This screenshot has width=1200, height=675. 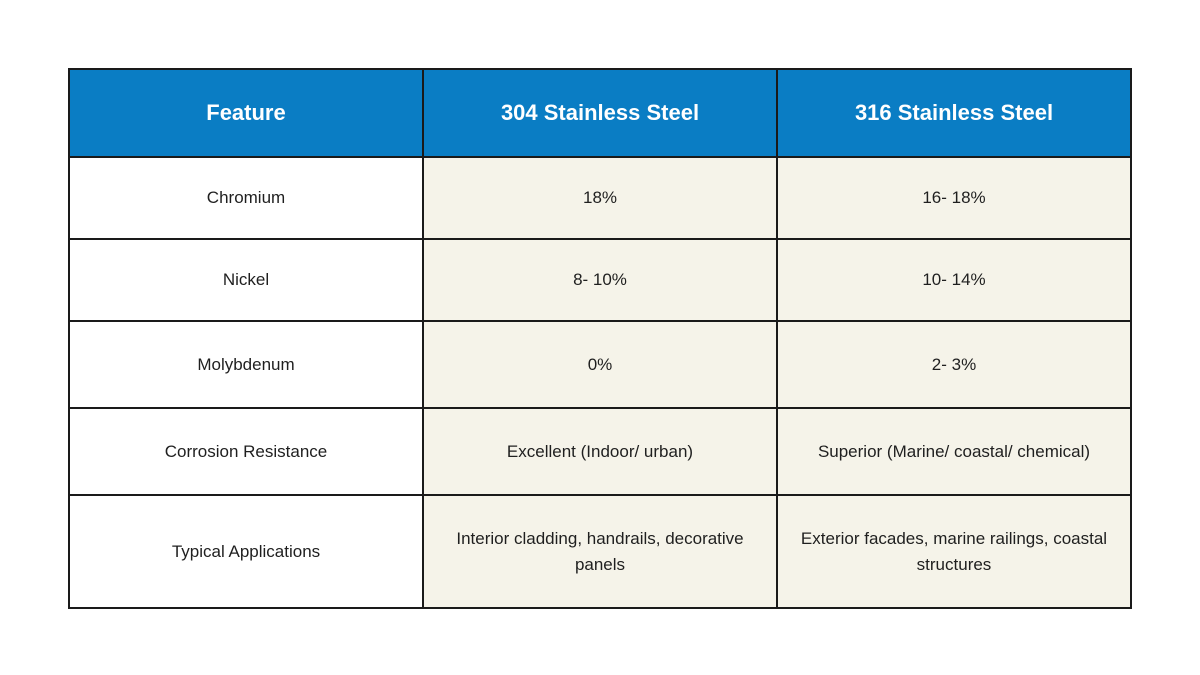 I want to click on table-row: Chromium 18% 16- 18%, so click(x=600, y=198).